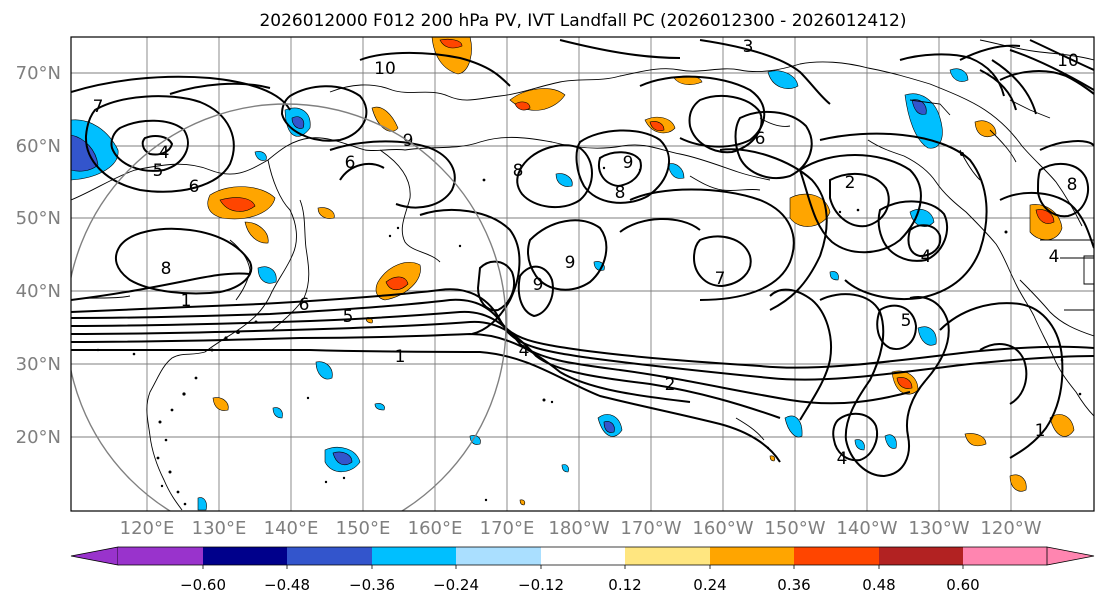  What do you see at coordinates (38, 73) in the screenshot?
I see `lat-label: 70°N` at bounding box center [38, 73].